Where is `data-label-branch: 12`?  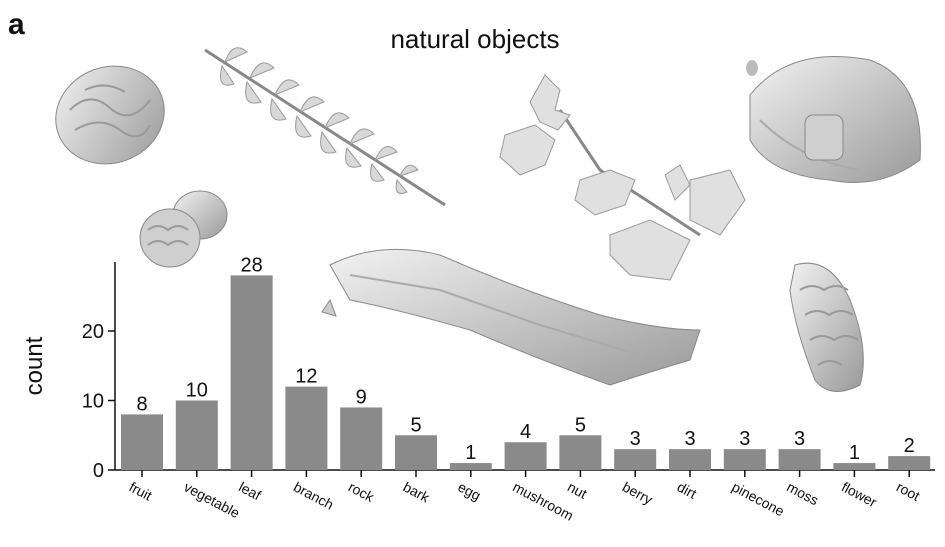 data-label-branch: 12 is located at coordinates (306, 377).